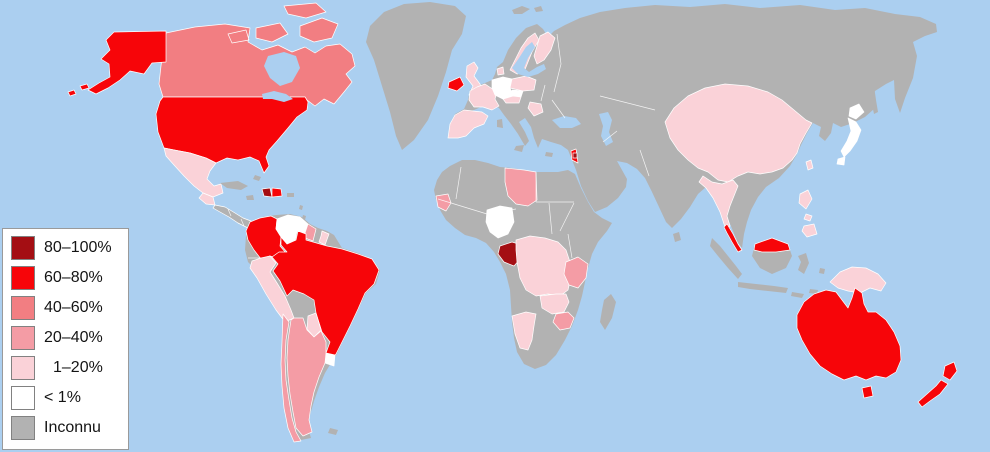 This screenshot has height=452, width=990. Describe the element at coordinates (521, 187) in the screenshot. I see `country-libya` at that location.